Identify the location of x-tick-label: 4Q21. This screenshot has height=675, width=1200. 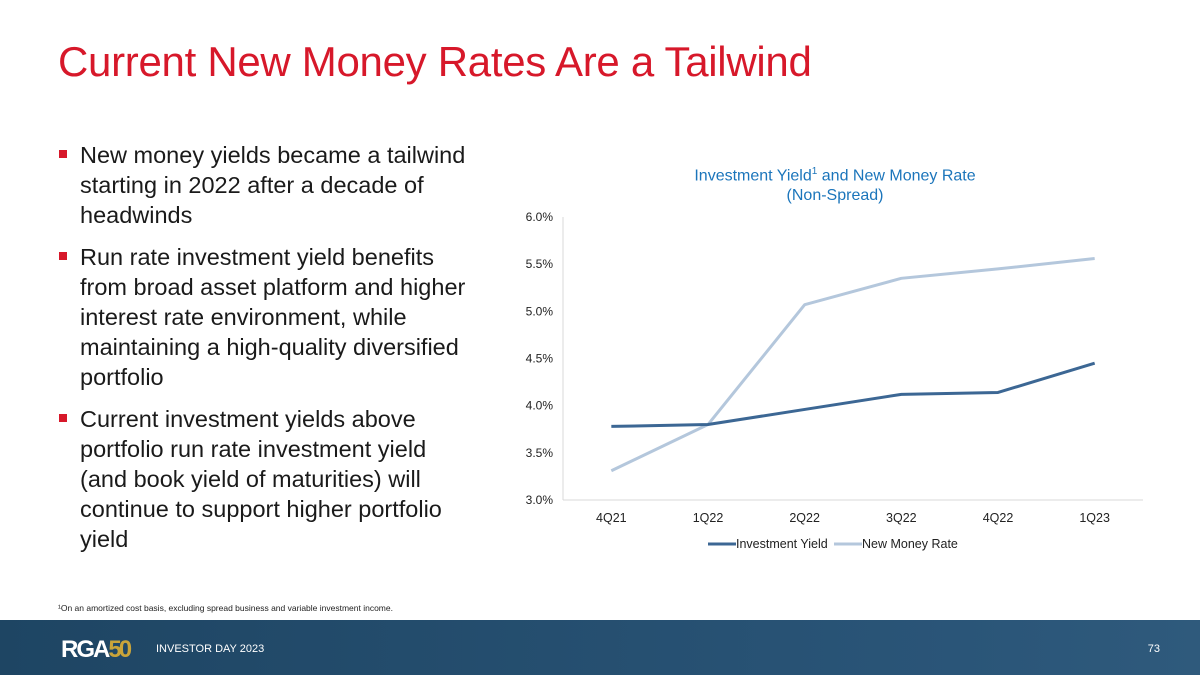
(611, 518).